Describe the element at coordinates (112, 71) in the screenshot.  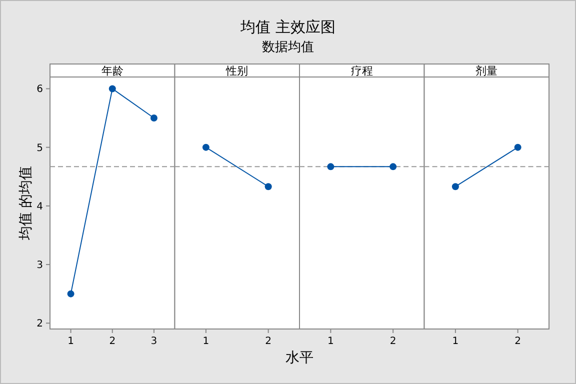
I see `chart-title: 年龄` at that location.